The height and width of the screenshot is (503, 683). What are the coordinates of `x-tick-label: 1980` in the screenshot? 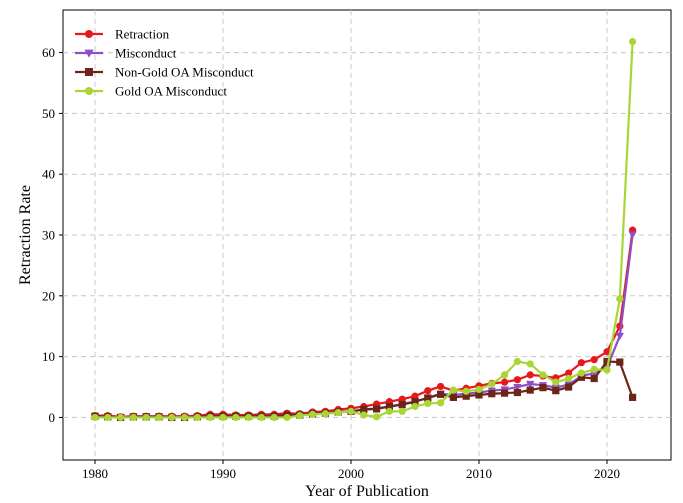 It's located at (95, 473).